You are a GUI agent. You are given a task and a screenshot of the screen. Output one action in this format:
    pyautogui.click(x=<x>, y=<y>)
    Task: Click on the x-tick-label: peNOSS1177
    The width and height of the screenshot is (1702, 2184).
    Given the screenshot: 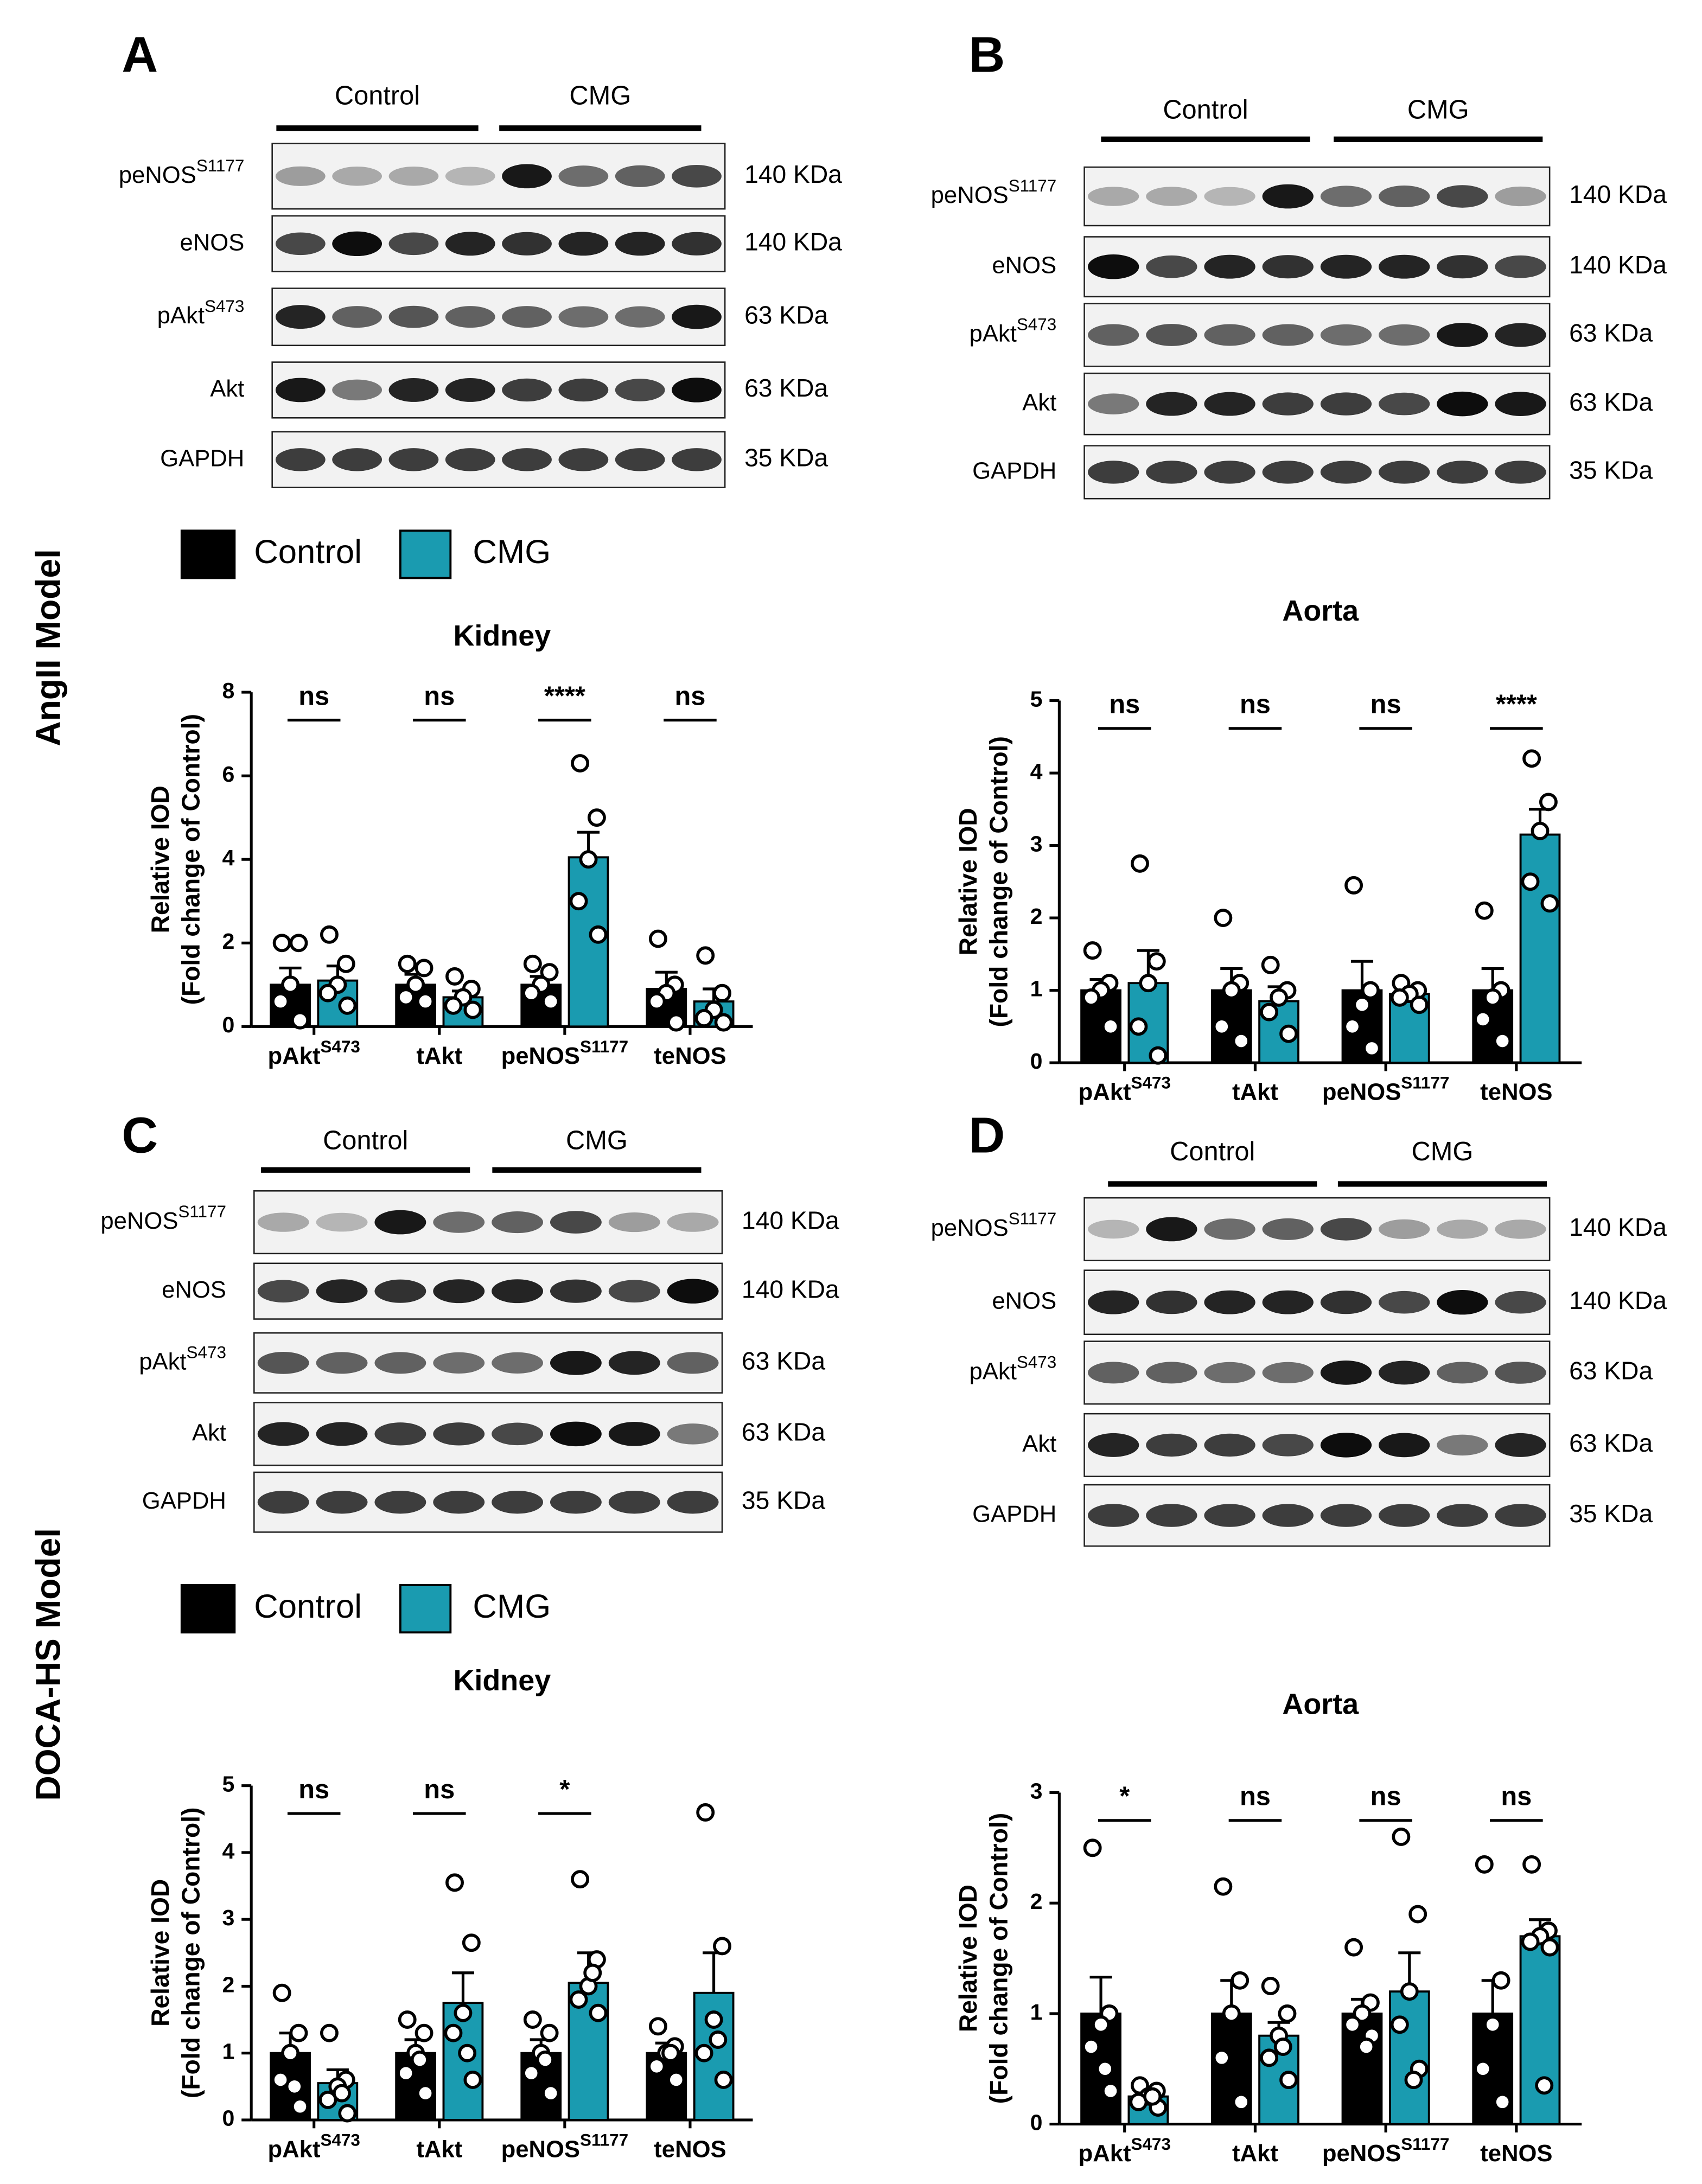 What is the action you would take?
    pyautogui.click(x=1386, y=2151)
    